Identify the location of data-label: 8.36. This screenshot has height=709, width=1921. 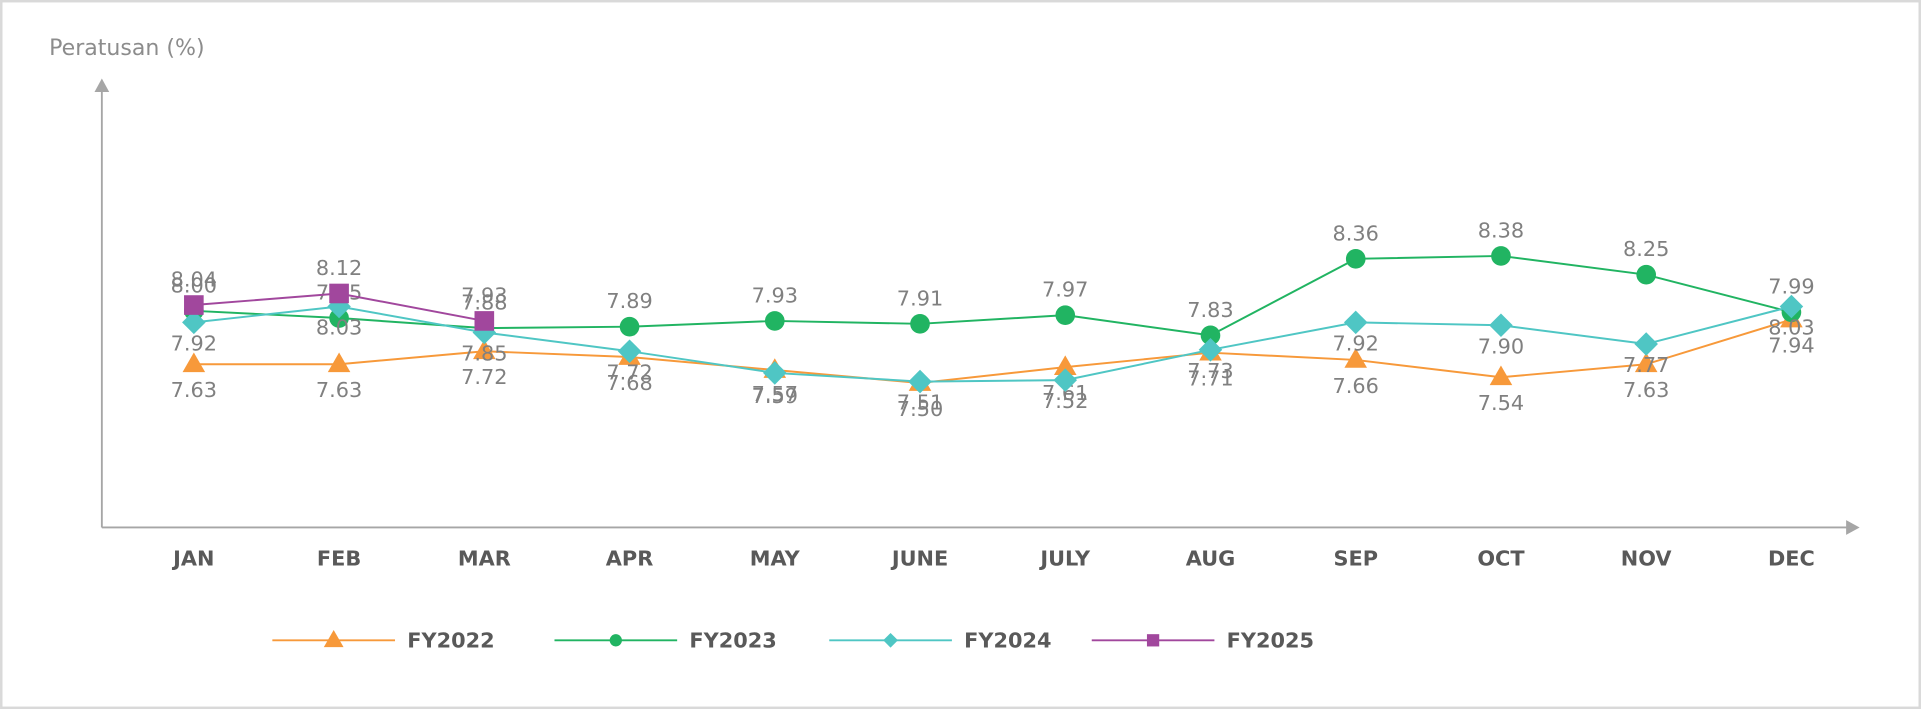
(1356, 233).